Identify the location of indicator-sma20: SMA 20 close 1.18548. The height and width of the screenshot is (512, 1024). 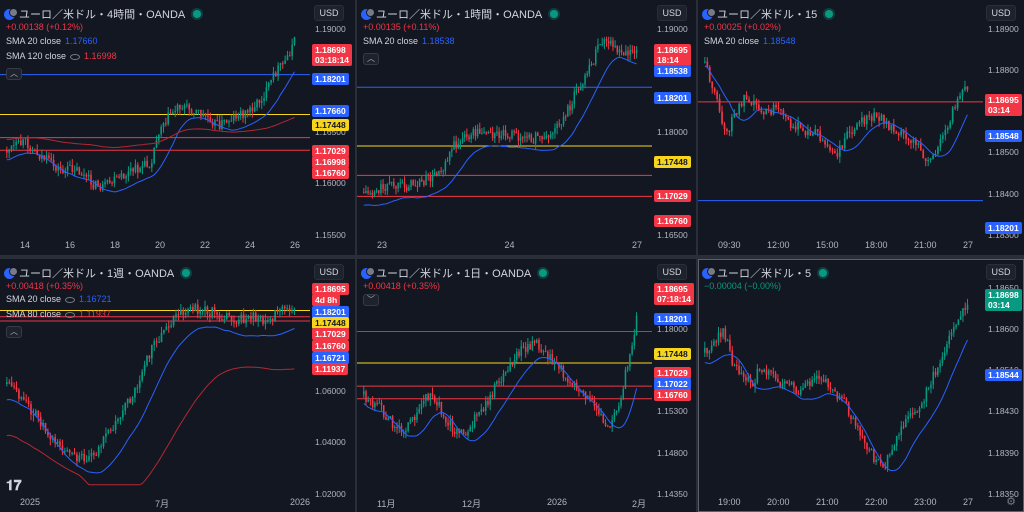
(750, 41).